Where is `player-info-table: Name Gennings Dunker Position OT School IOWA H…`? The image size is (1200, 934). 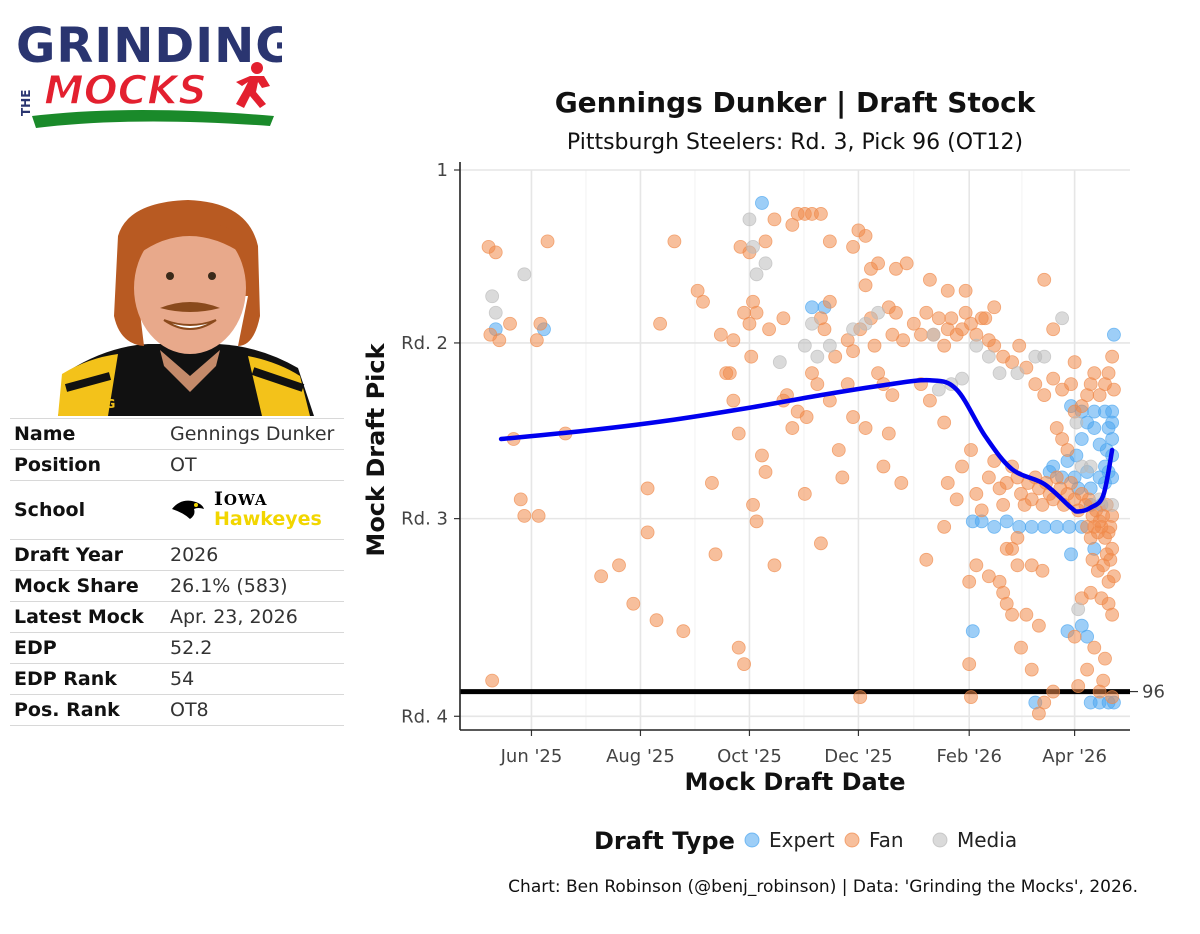
player-info-table: Name Gennings Dunker Position OT School IOWA H… is located at coordinates (177, 572).